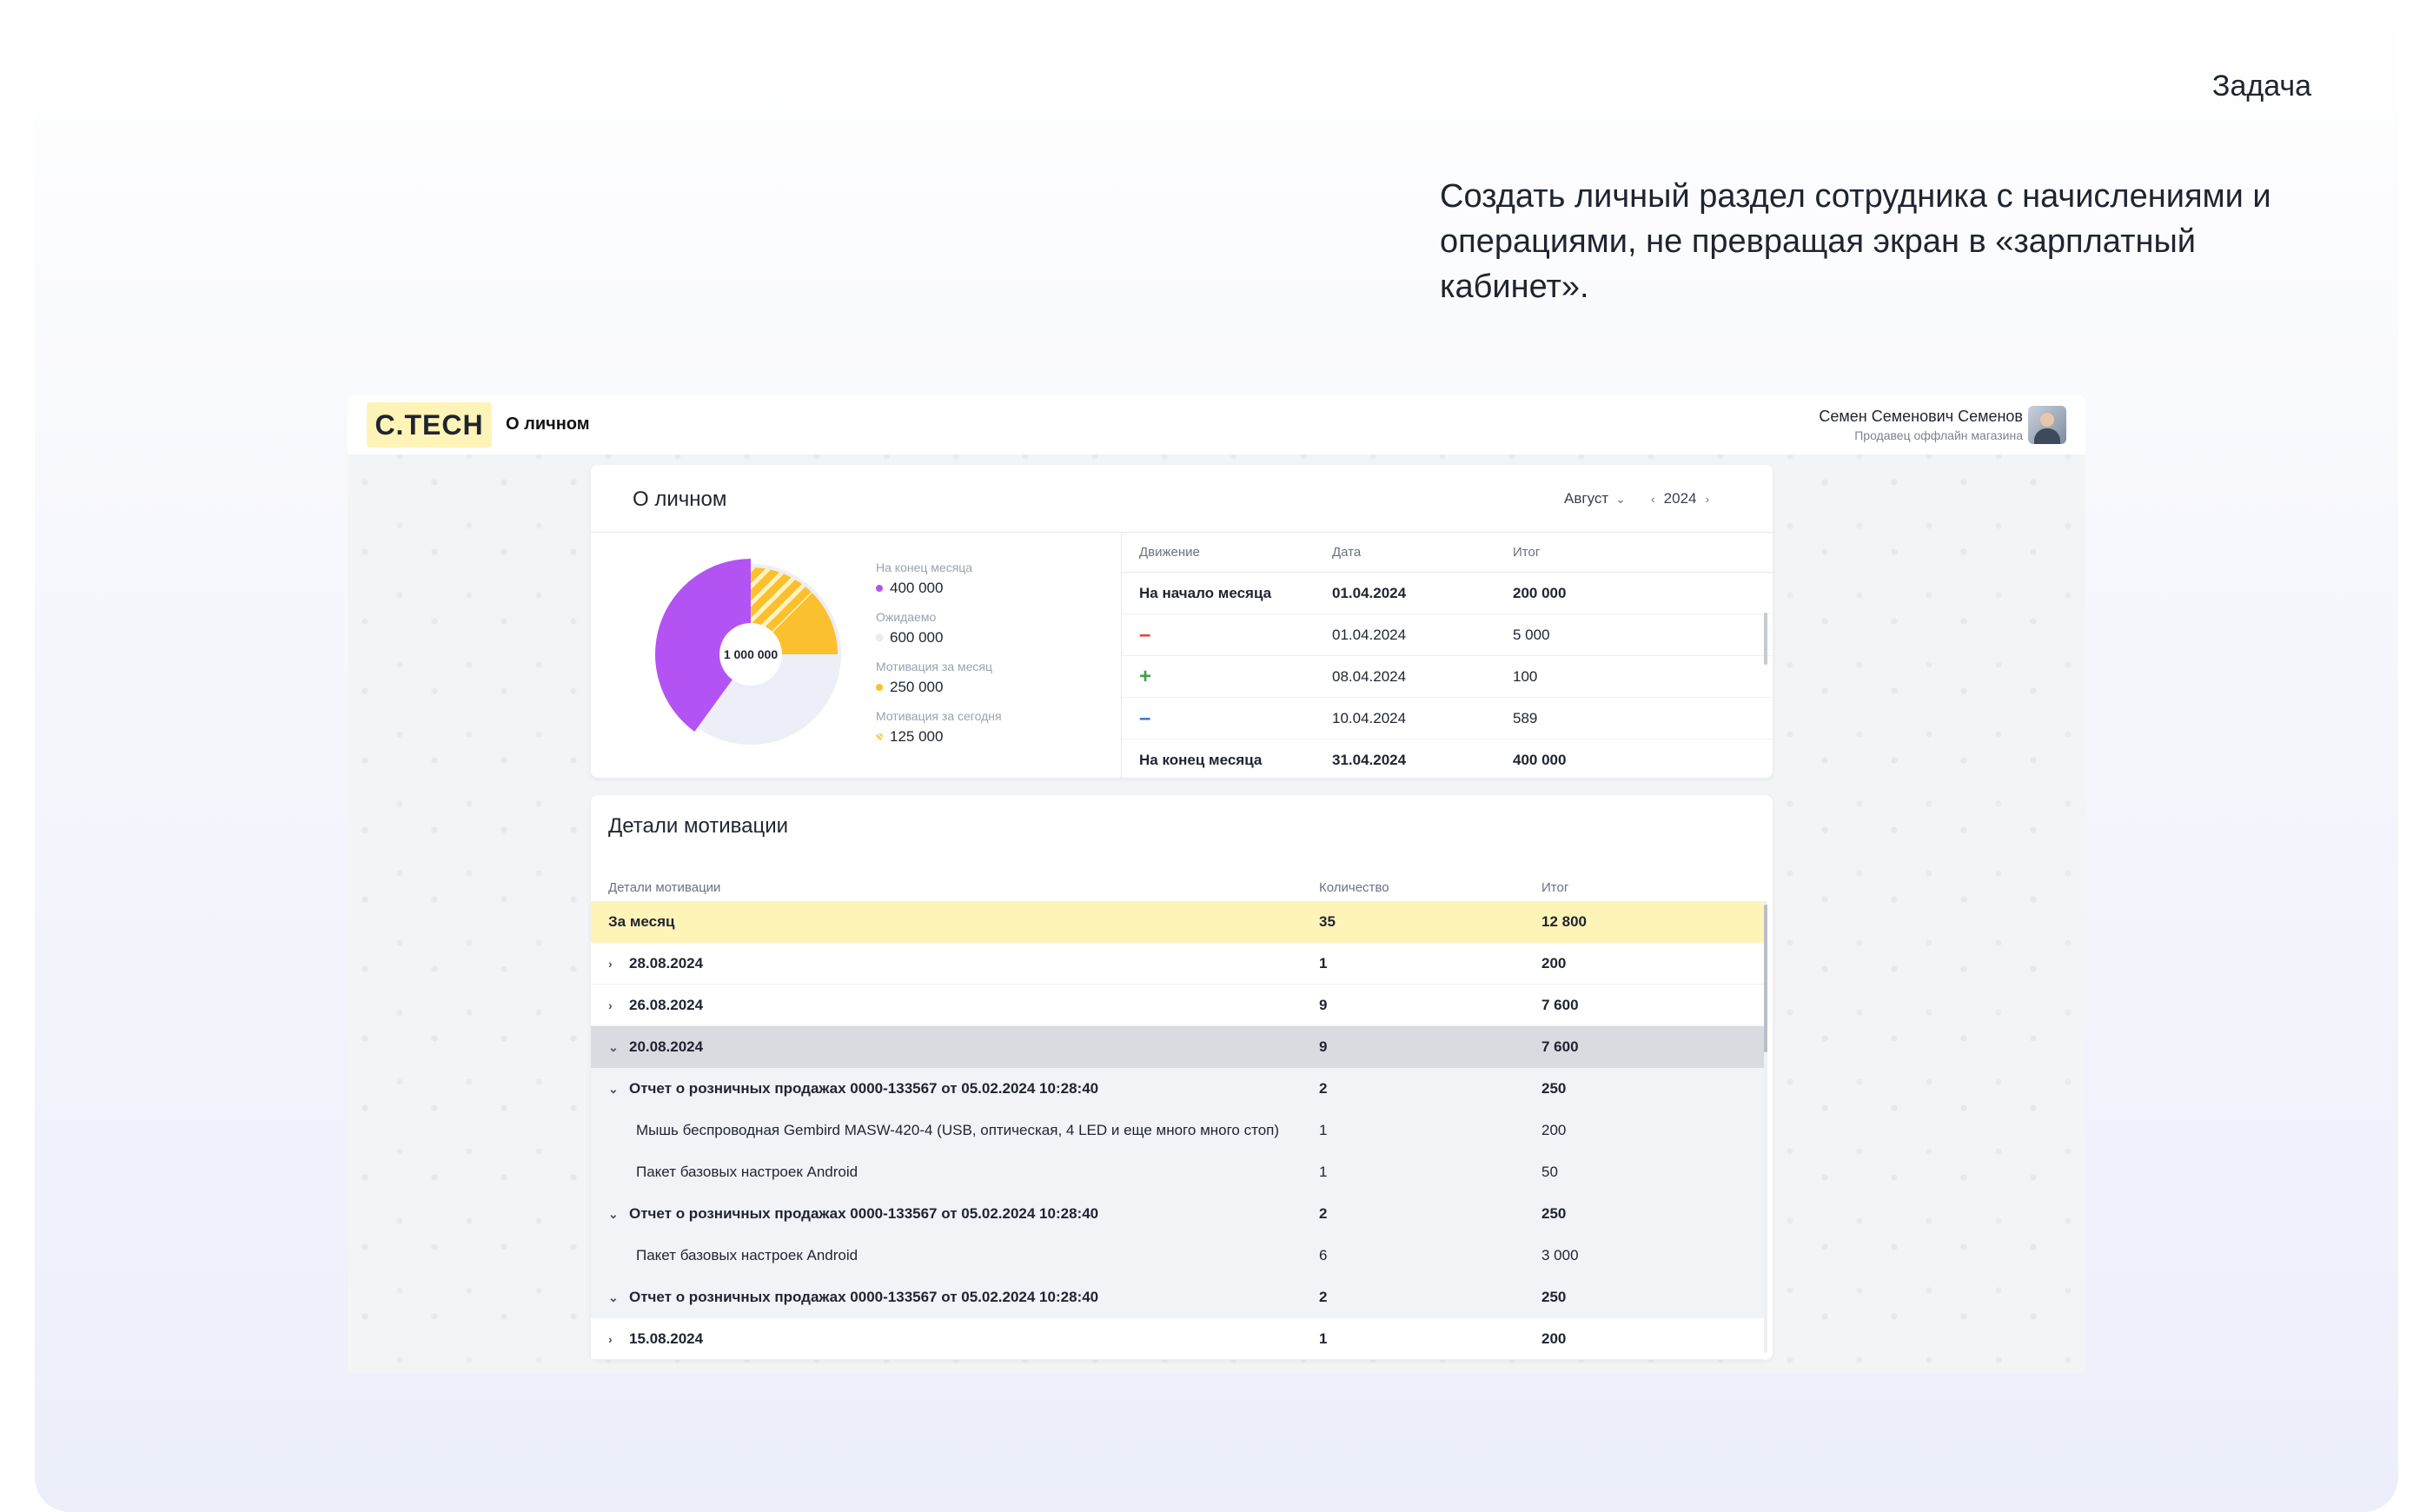 The height and width of the screenshot is (1512, 2433). Describe the element at coordinates (666, 1004) in the screenshot. I see `row-label: 26.08.2024` at that location.